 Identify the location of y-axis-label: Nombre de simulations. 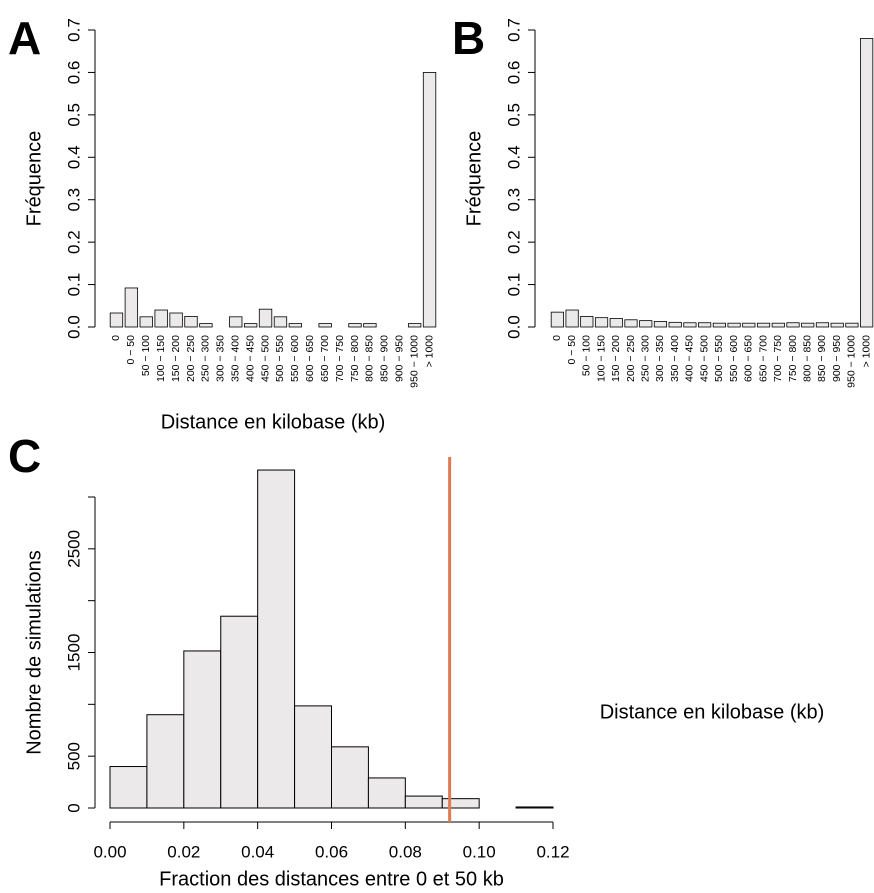
(34, 652).